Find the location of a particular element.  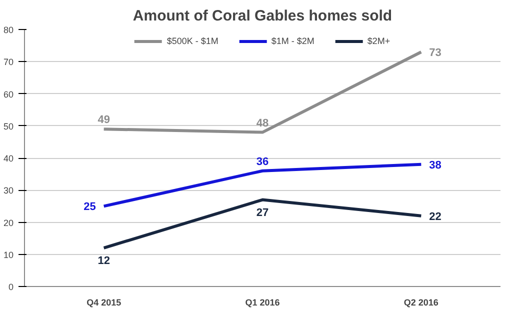

y-tick-label: 60 is located at coordinates (8, 94).